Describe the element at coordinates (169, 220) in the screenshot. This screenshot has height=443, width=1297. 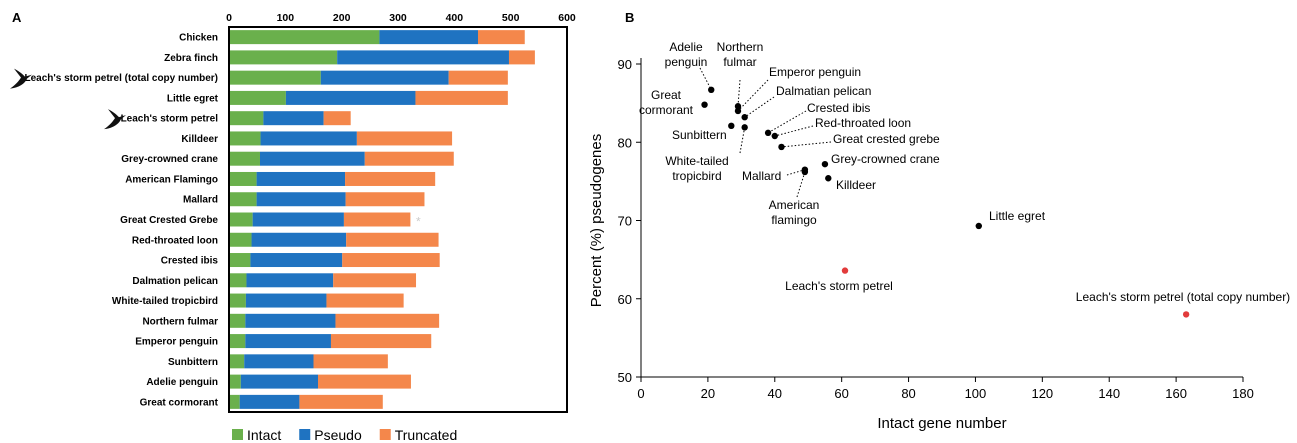
I see `category-label: Great Crested Grebe` at that location.